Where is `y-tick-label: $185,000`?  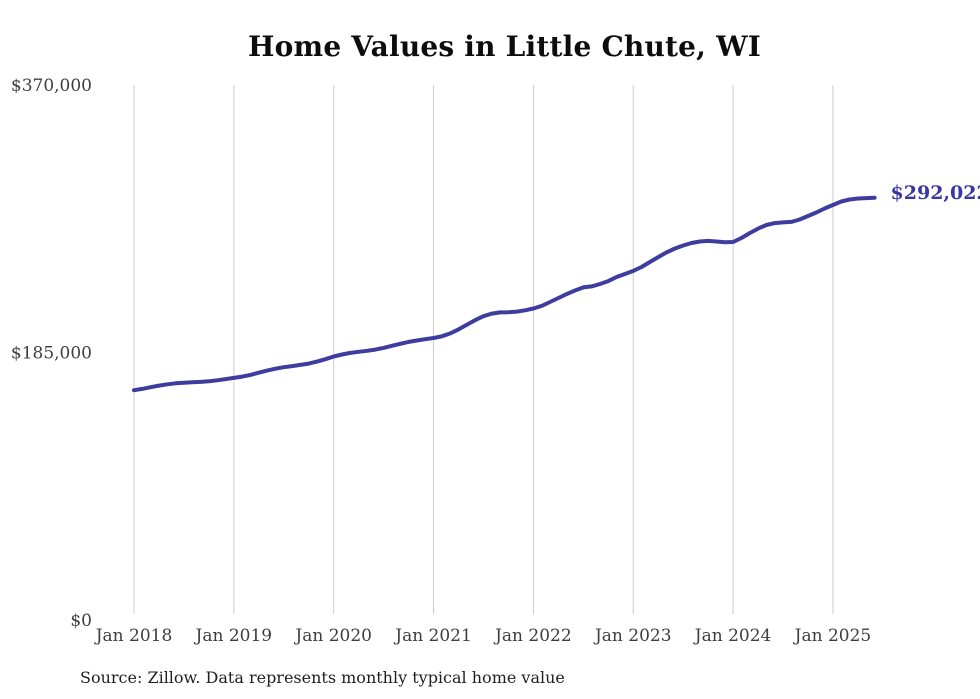 y-tick-label: $185,000 is located at coordinates (51, 354).